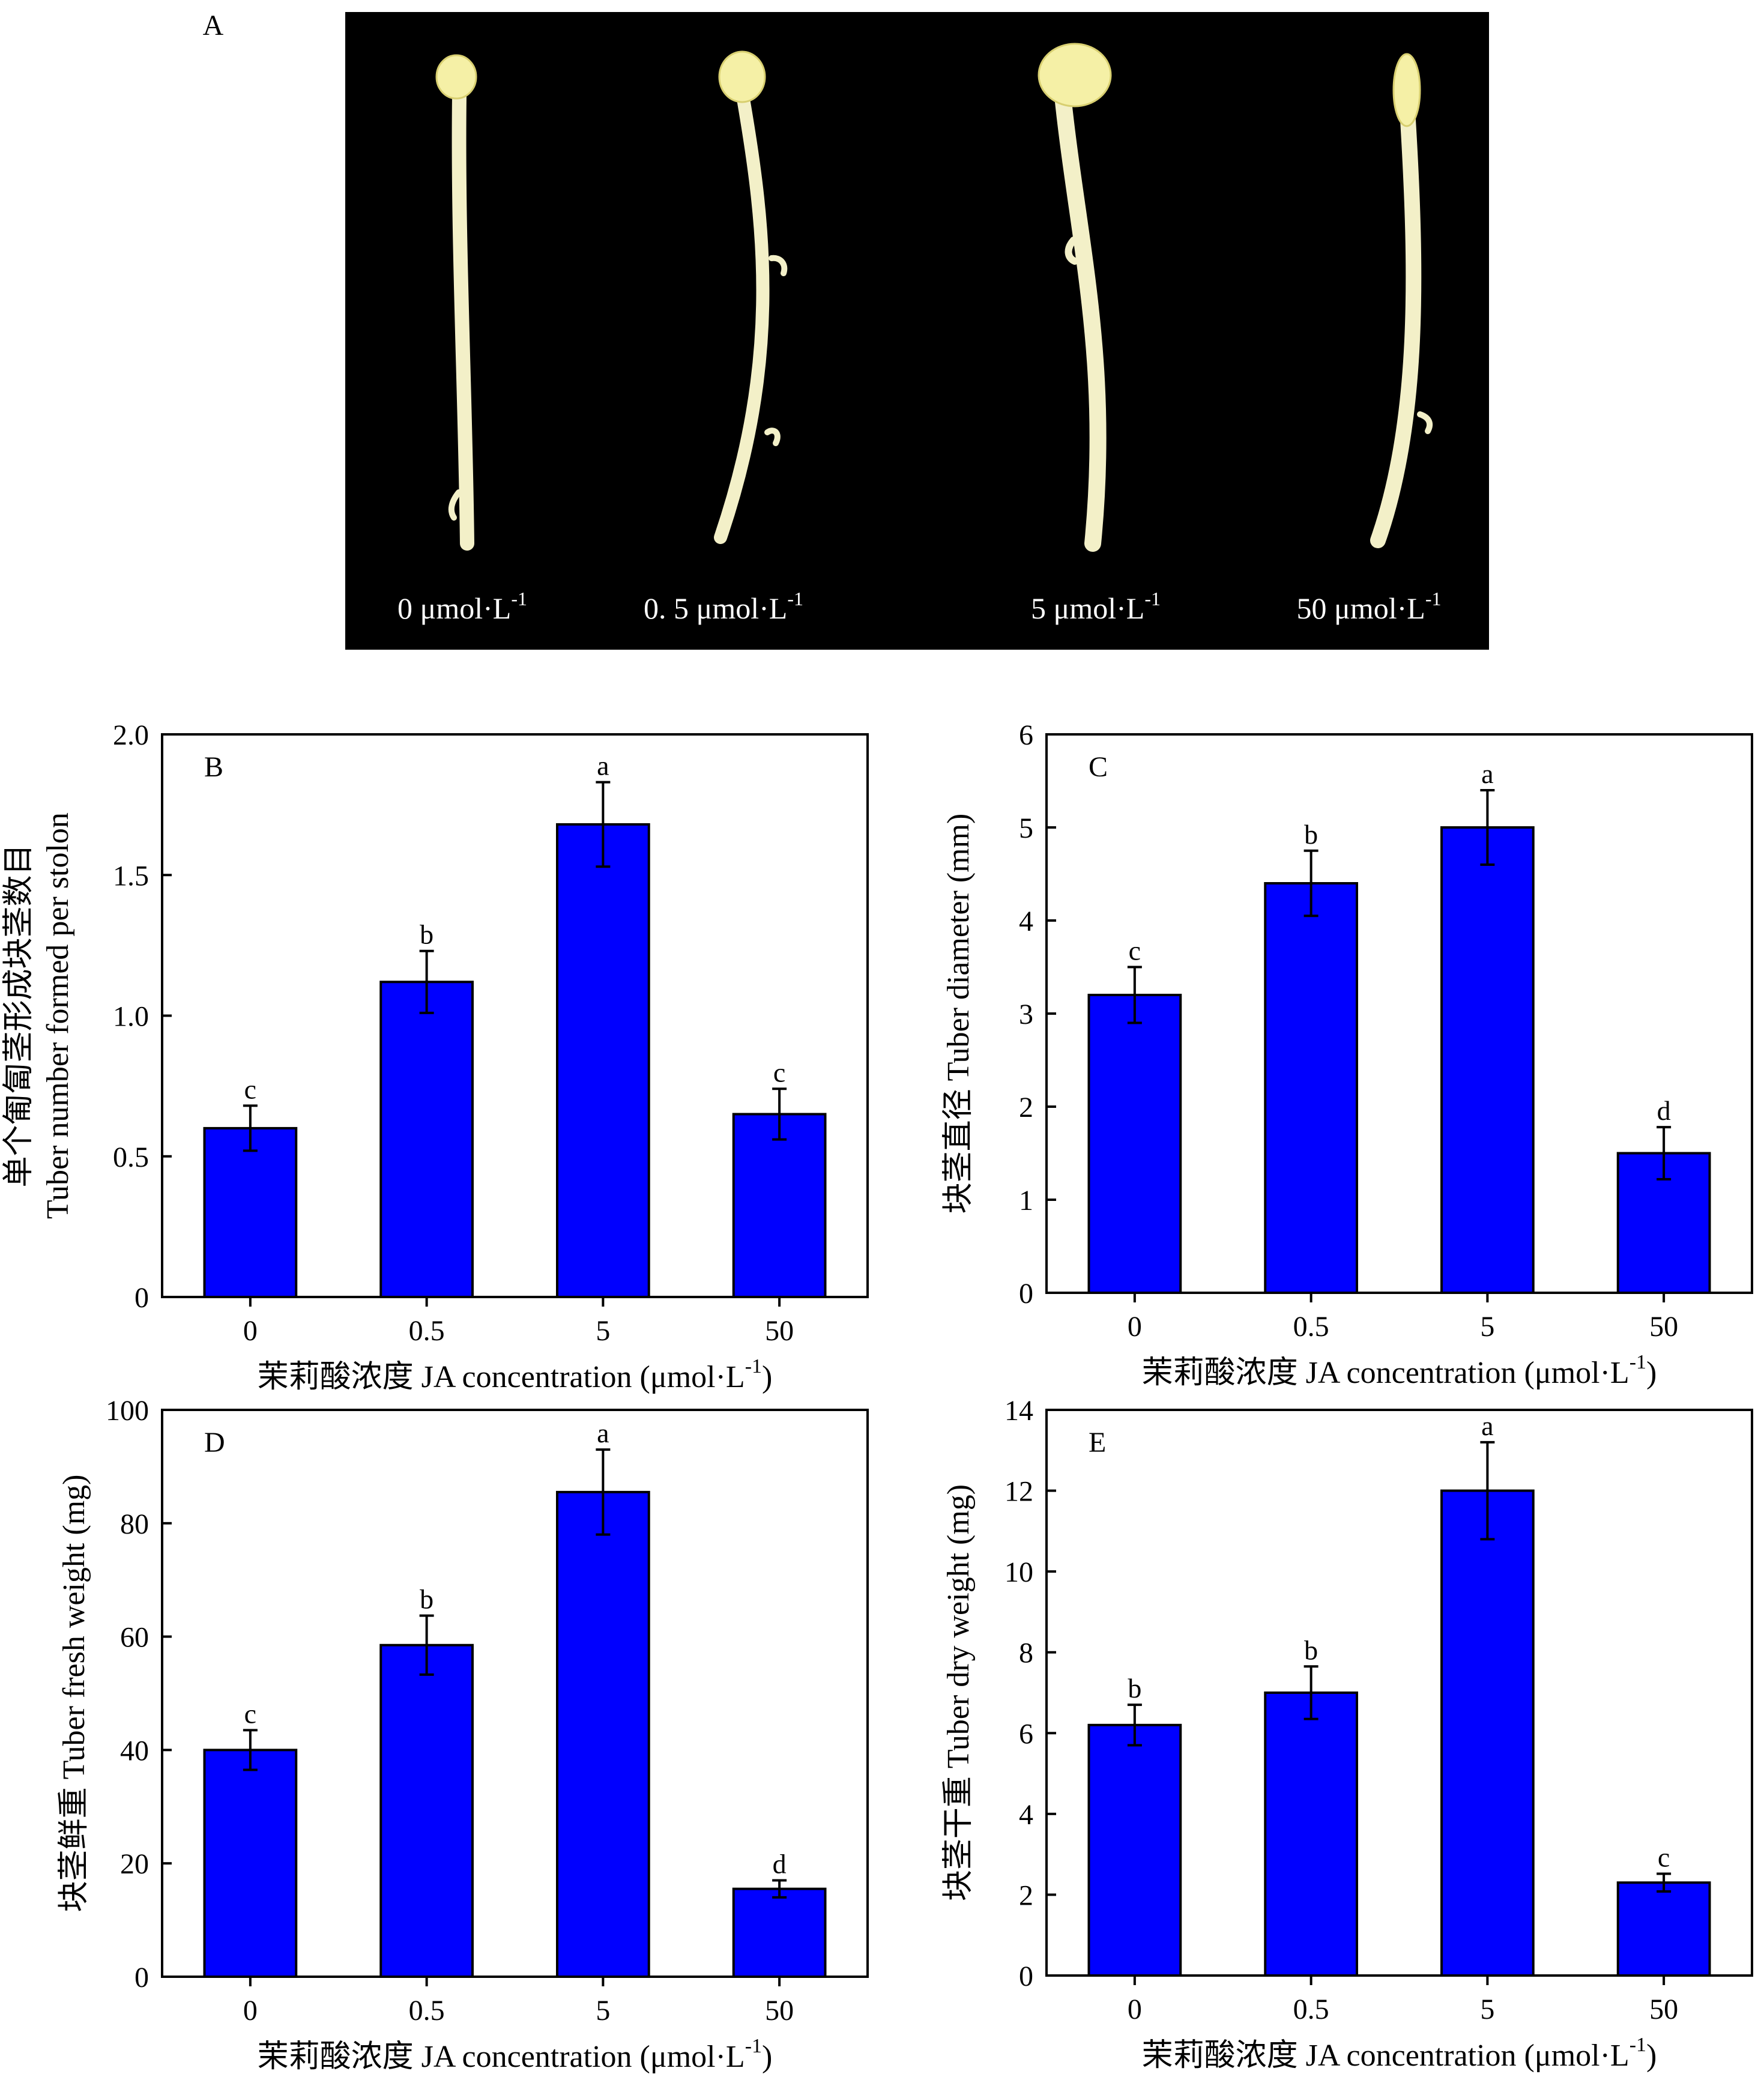 The height and width of the screenshot is (2080, 1764). Describe the element at coordinates (214, 1443) in the screenshot. I see `panel-label: D` at that location.